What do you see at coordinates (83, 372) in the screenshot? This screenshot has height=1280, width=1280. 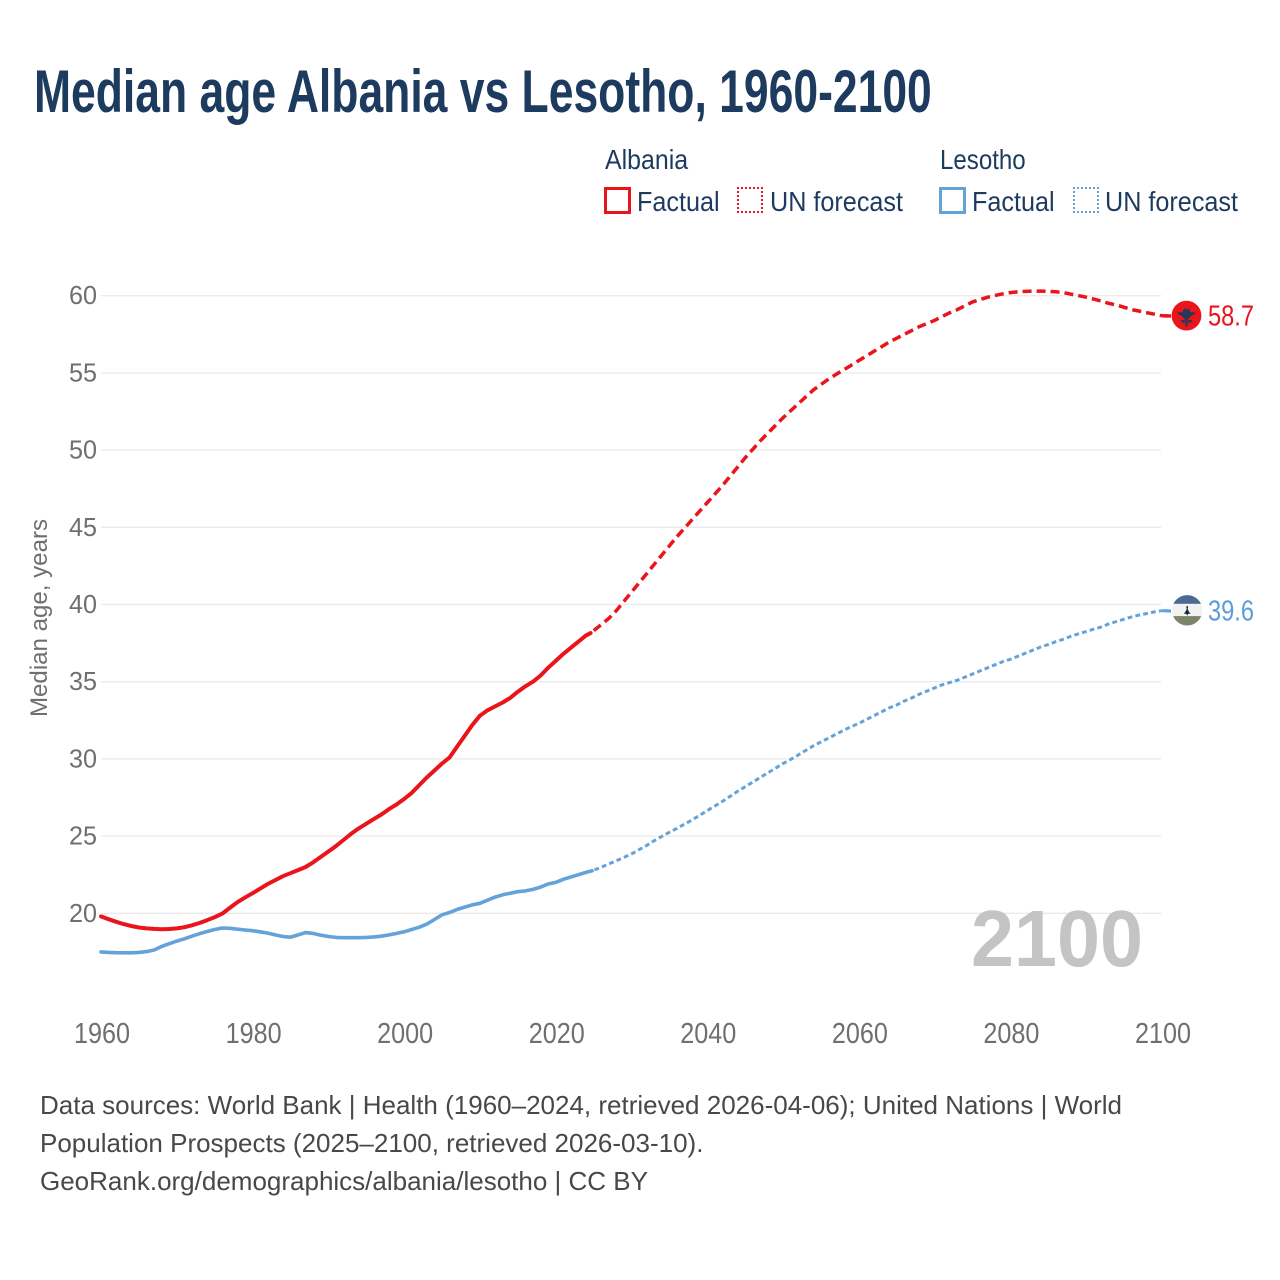 I see `svg-text: 55` at bounding box center [83, 372].